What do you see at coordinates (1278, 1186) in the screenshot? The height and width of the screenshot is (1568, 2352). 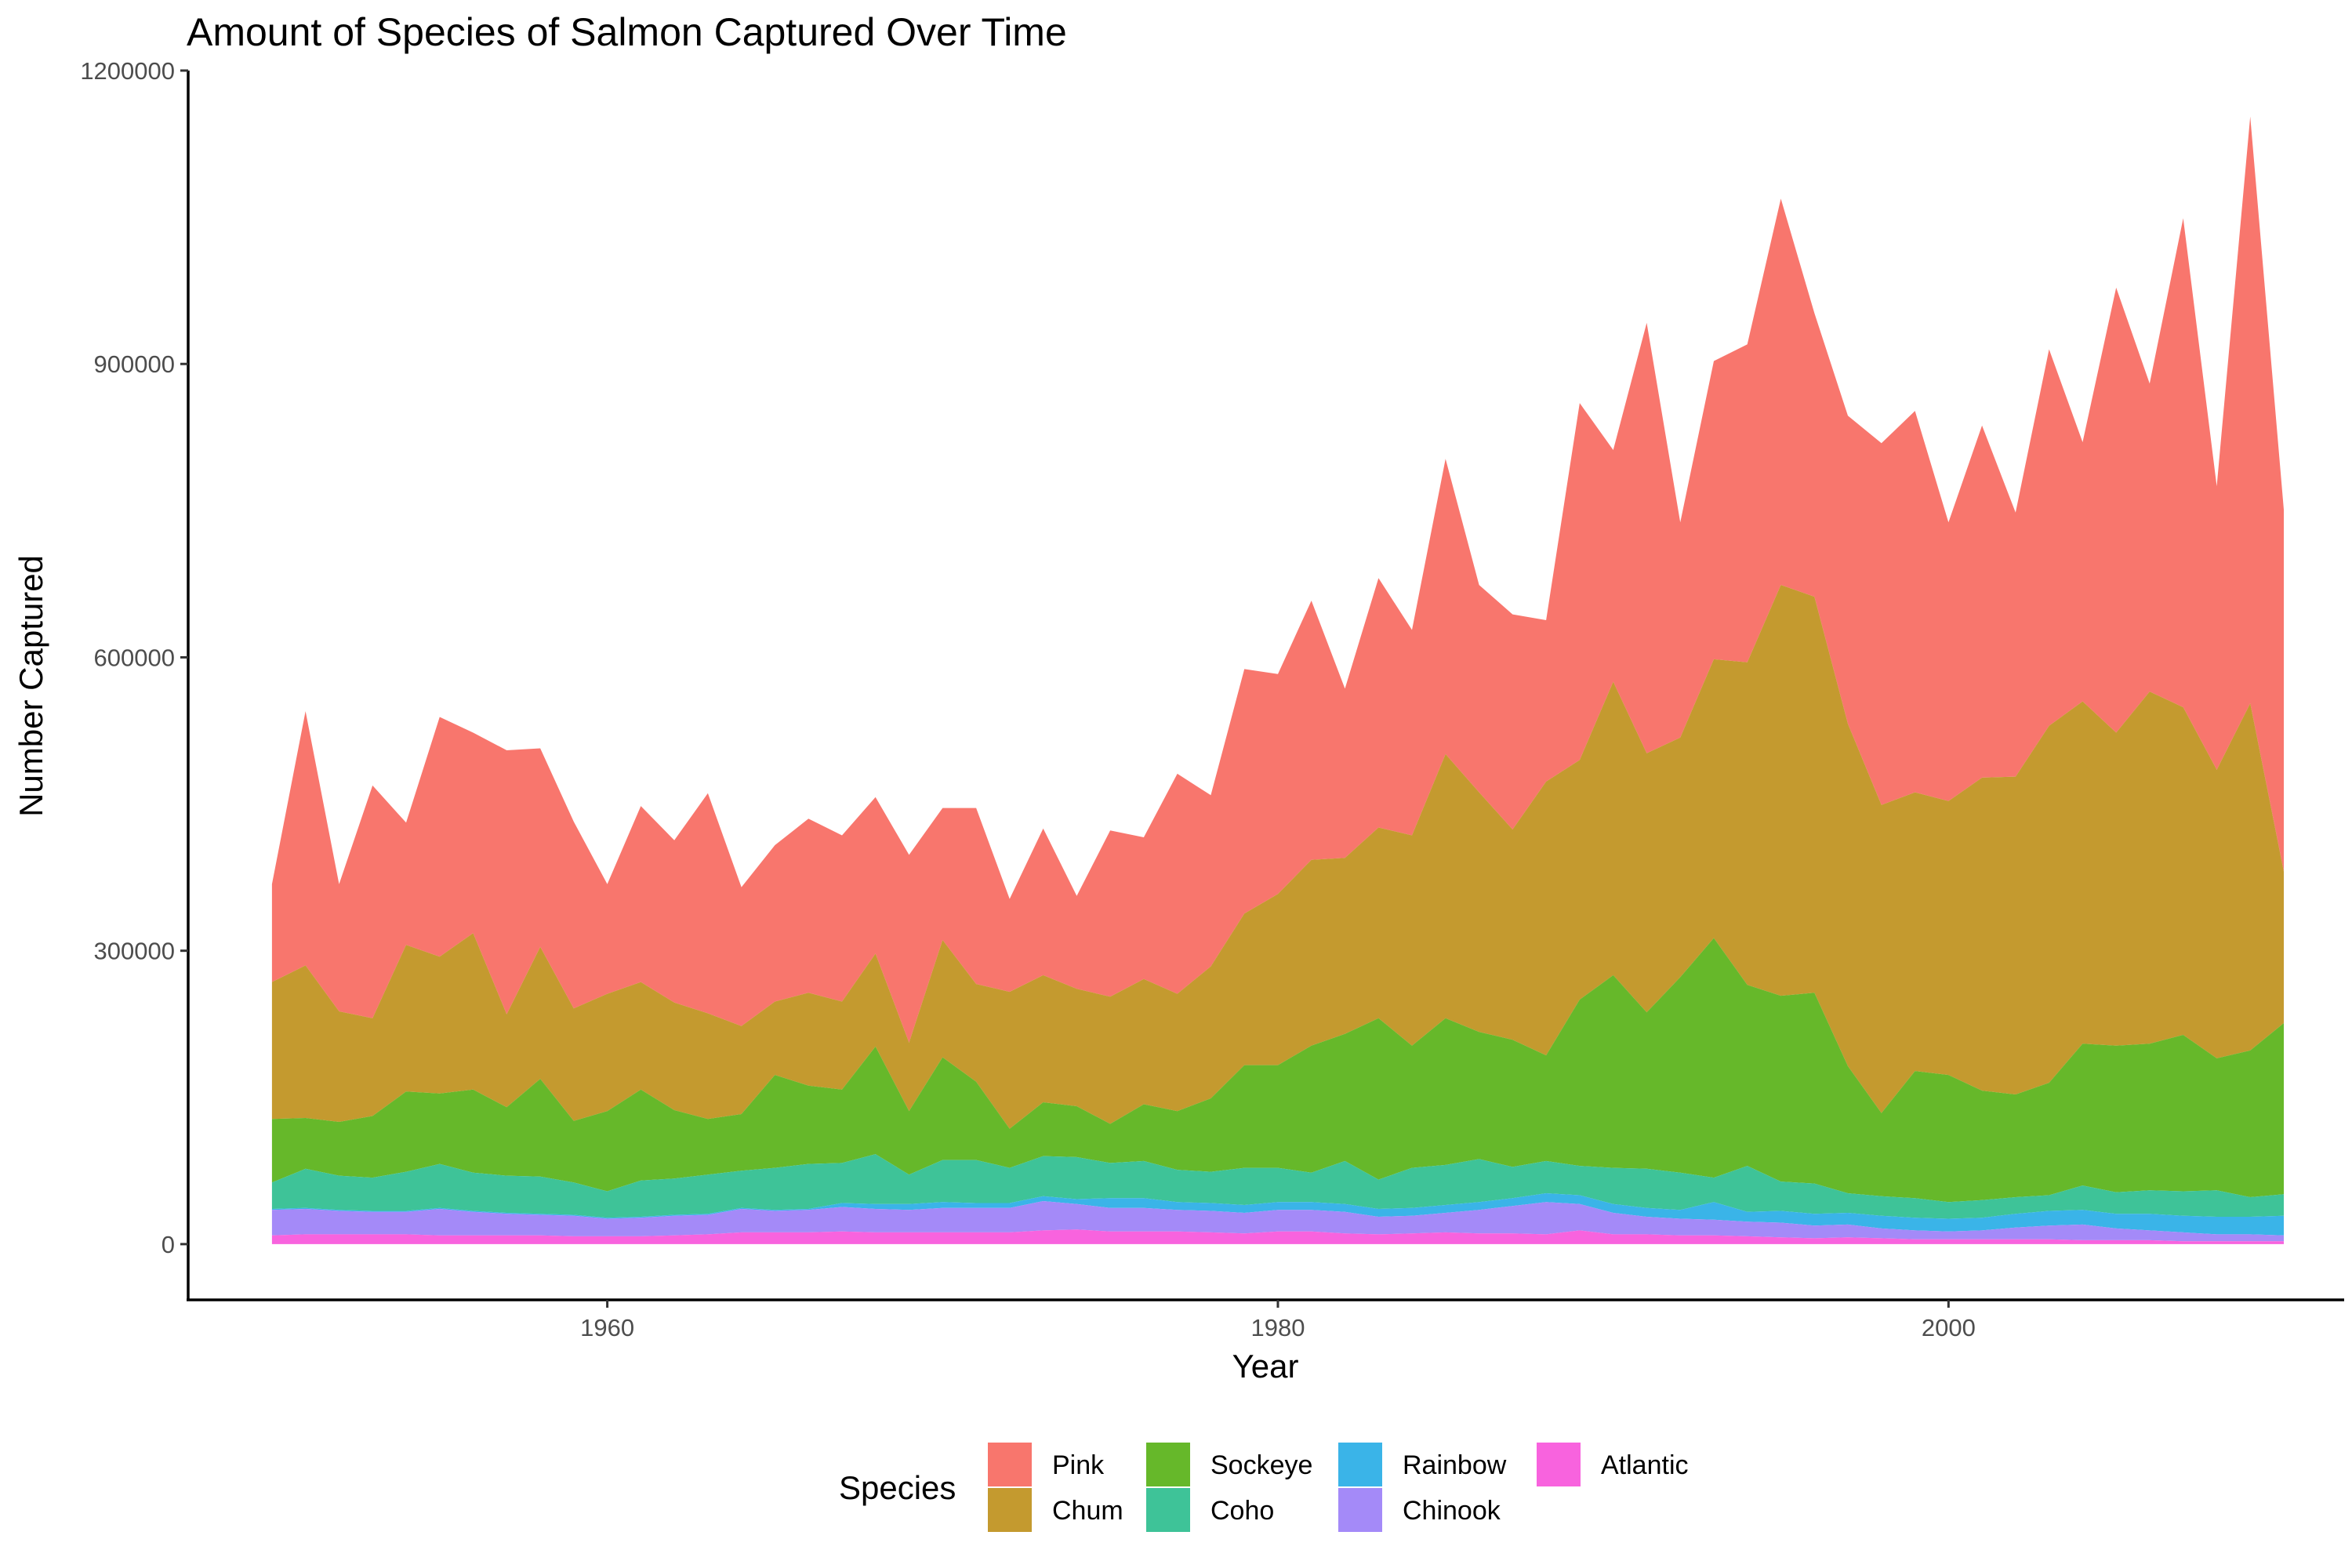 I see `area-coho` at bounding box center [1278, 1186].